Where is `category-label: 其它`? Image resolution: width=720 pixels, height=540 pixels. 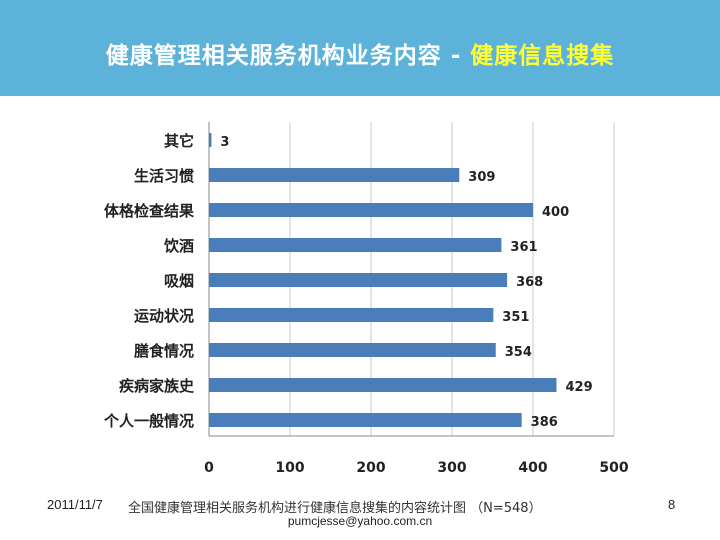 category-label: 其它 is located at coordinates (179, 141).